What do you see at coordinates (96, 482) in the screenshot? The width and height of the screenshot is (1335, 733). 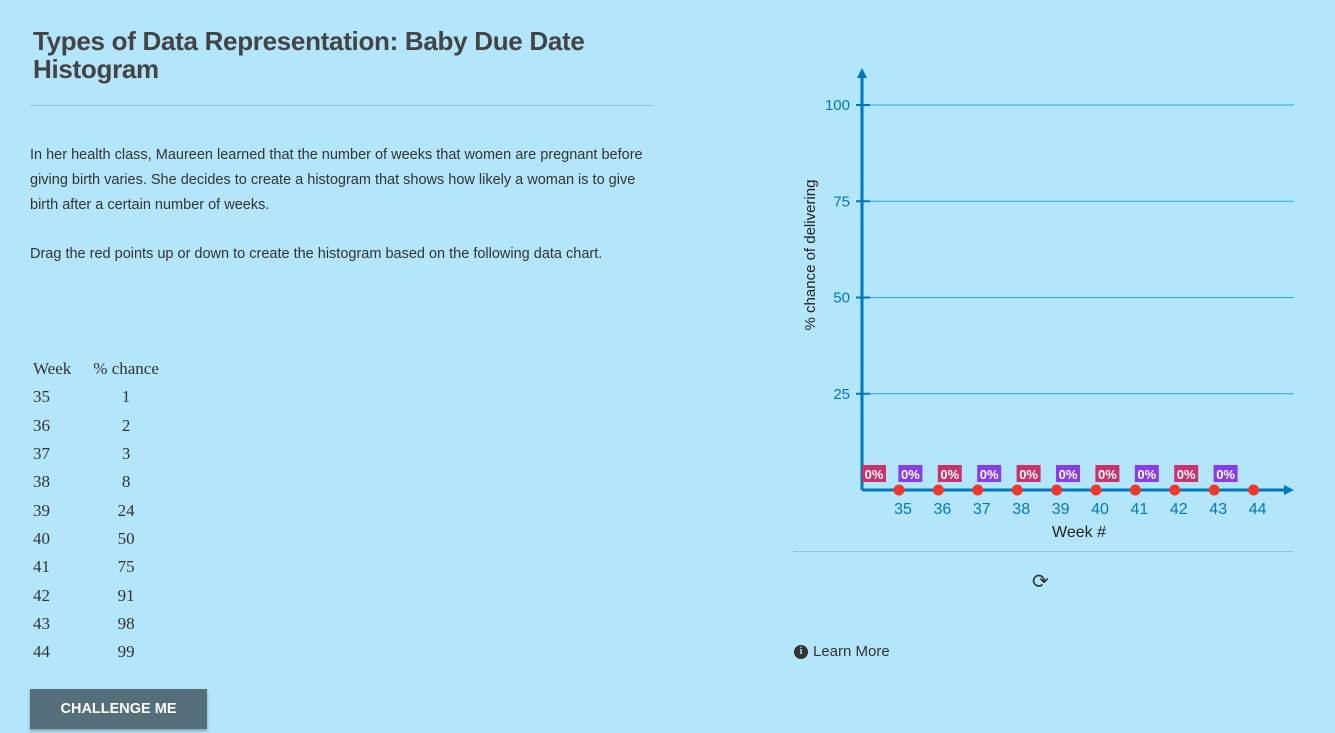 I see `table-row: 38 8` at bounding box center [96, 482].